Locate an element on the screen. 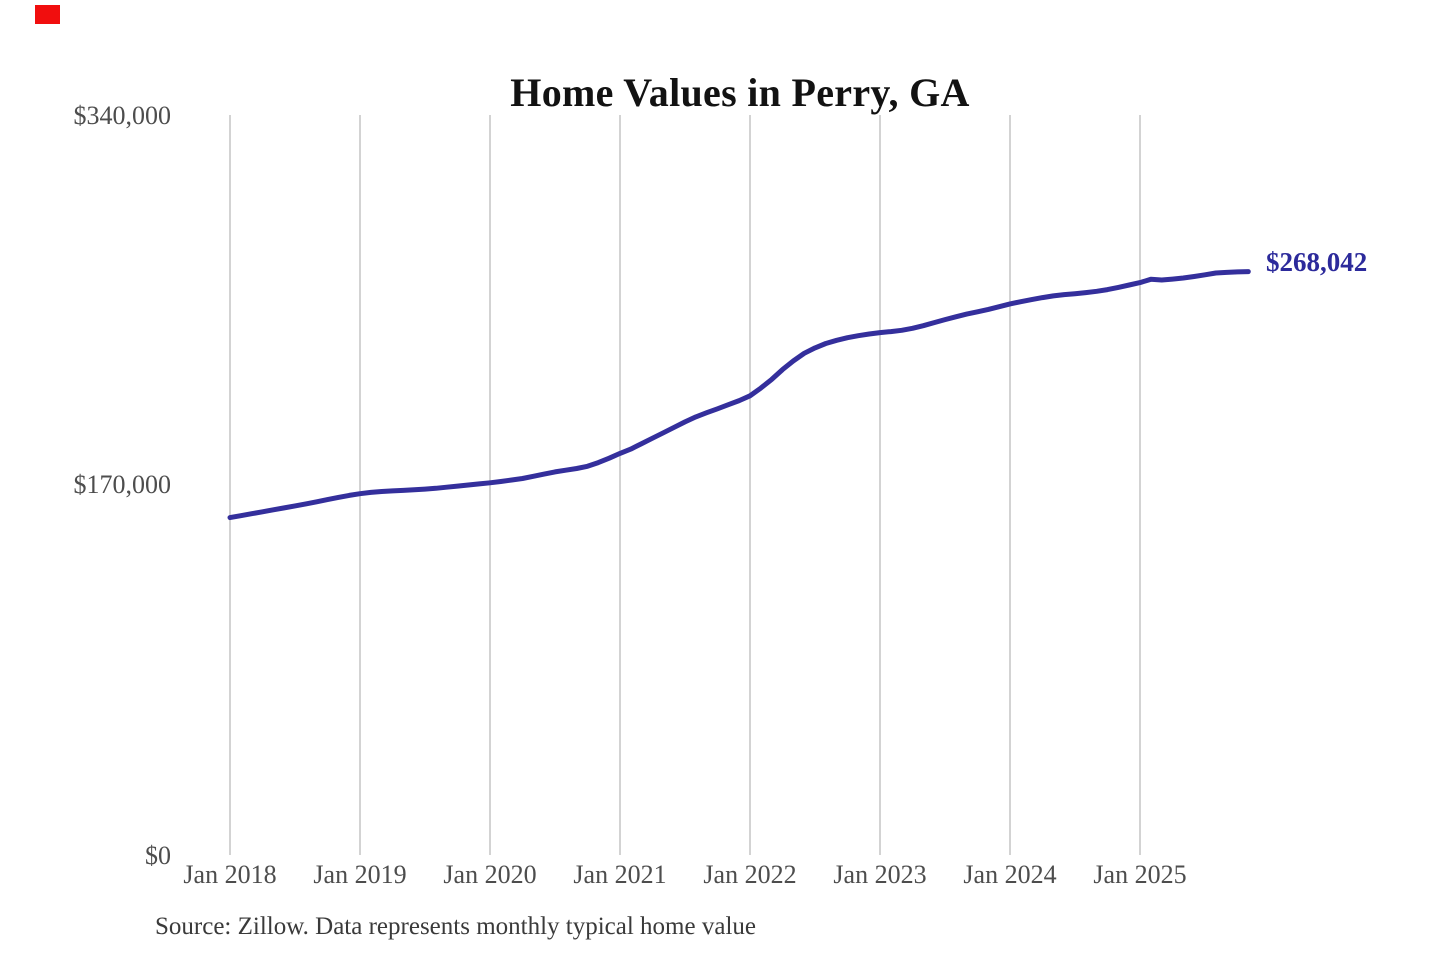 This screenshot has width=1440, height=960. y-tick-label-0: $0 is located at coordinates (158, 855).